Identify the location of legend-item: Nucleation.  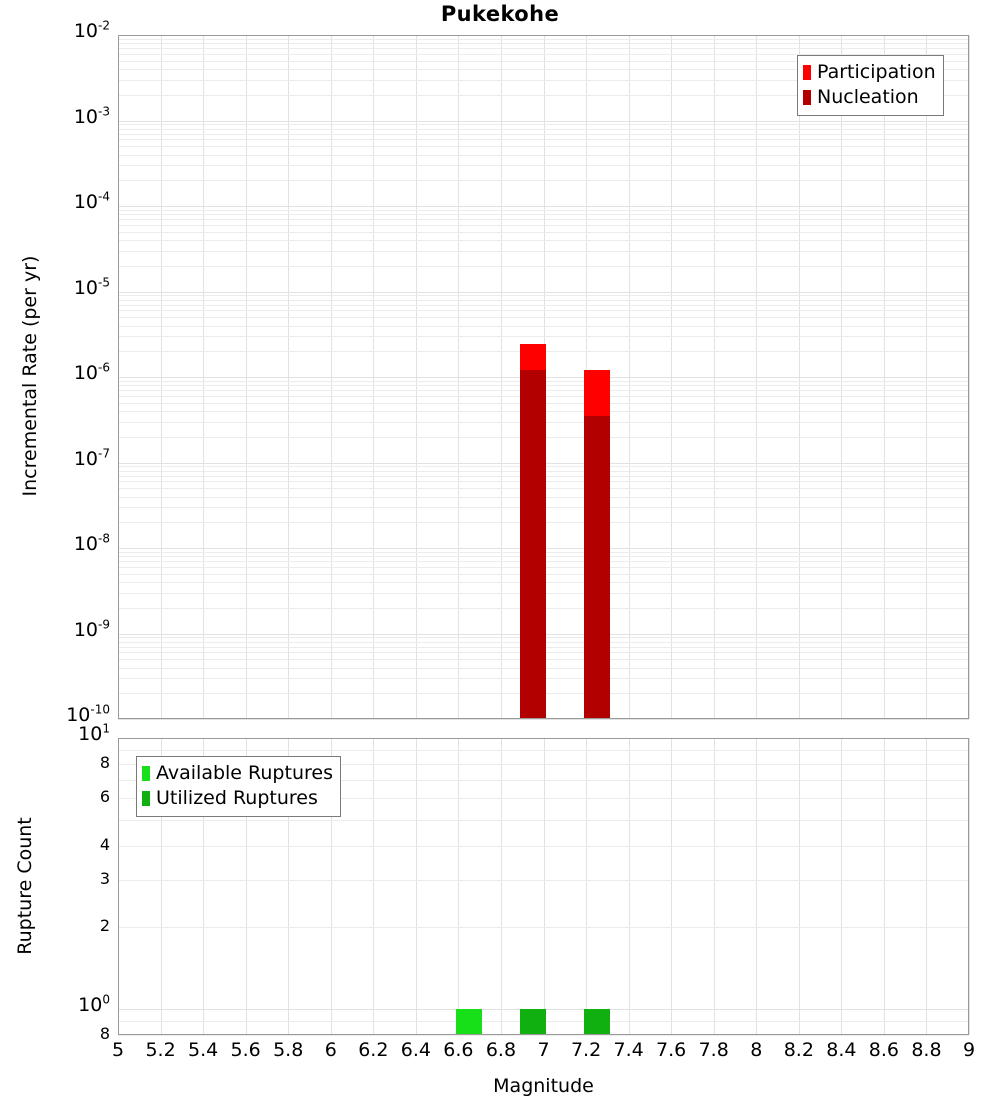
(869, 97).